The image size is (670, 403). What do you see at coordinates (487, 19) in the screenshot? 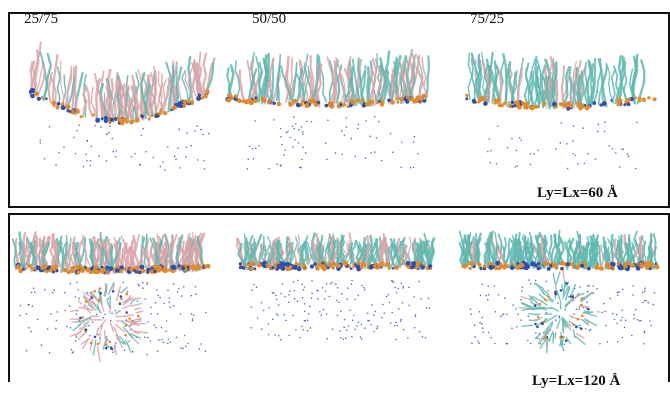
I see `ratio-label-75-25: 75/25` at bounding box center [487, 19].